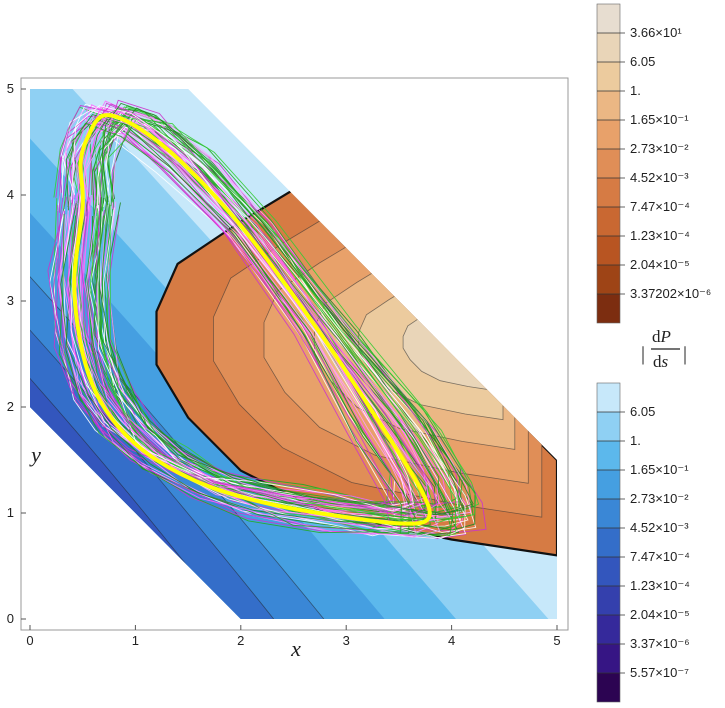 This screenshot has width=725, height=708. What do you see at coordinates (451, 640) in the screenshot?
I see `x-tick-label: 4` at bounding box center [451, 640].